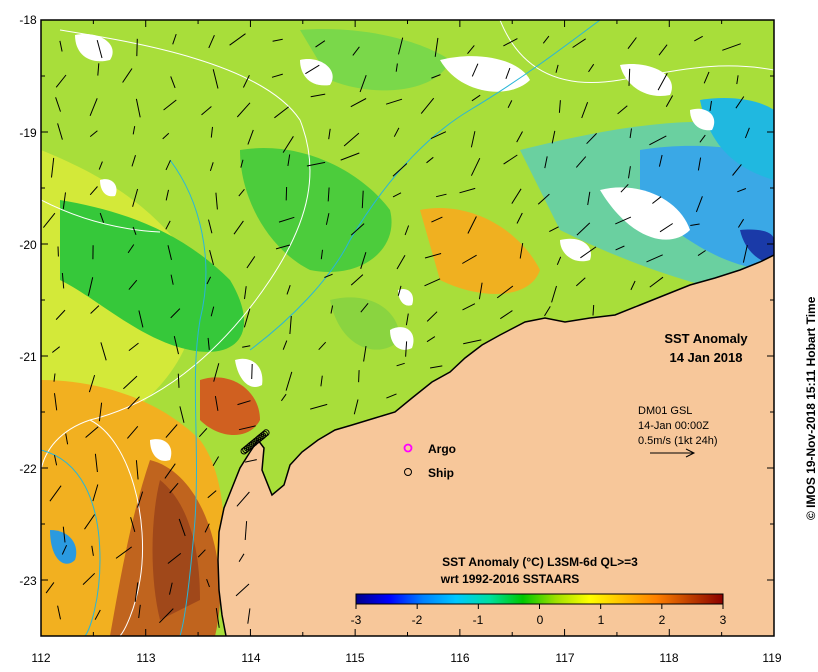 The image size is (818, 672). I want to click on y-tick-label: -19, so click(28, 133).